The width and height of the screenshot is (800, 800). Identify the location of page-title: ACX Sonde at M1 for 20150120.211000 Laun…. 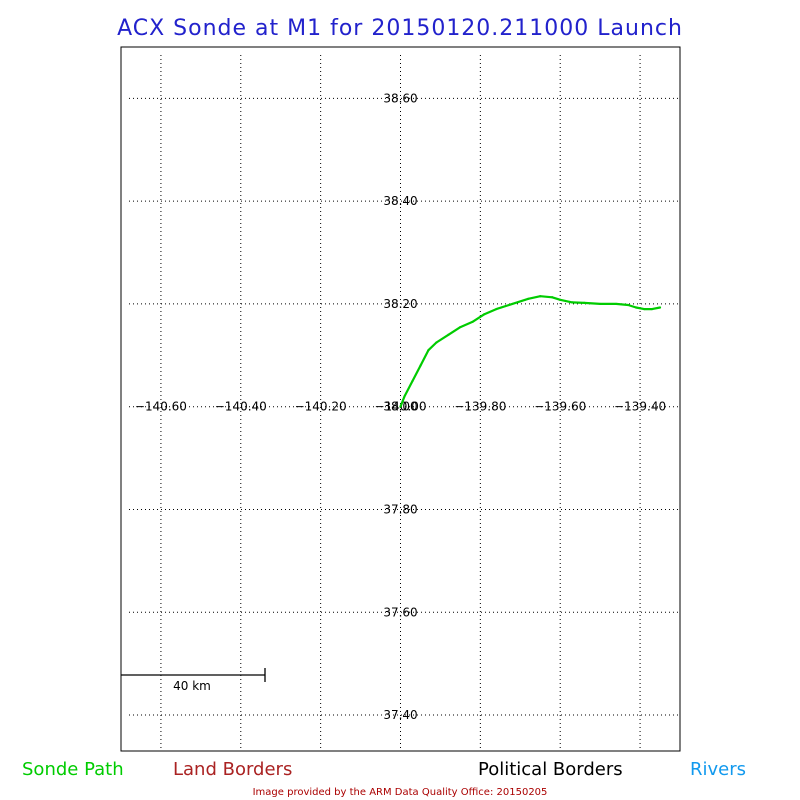
(400, 28).